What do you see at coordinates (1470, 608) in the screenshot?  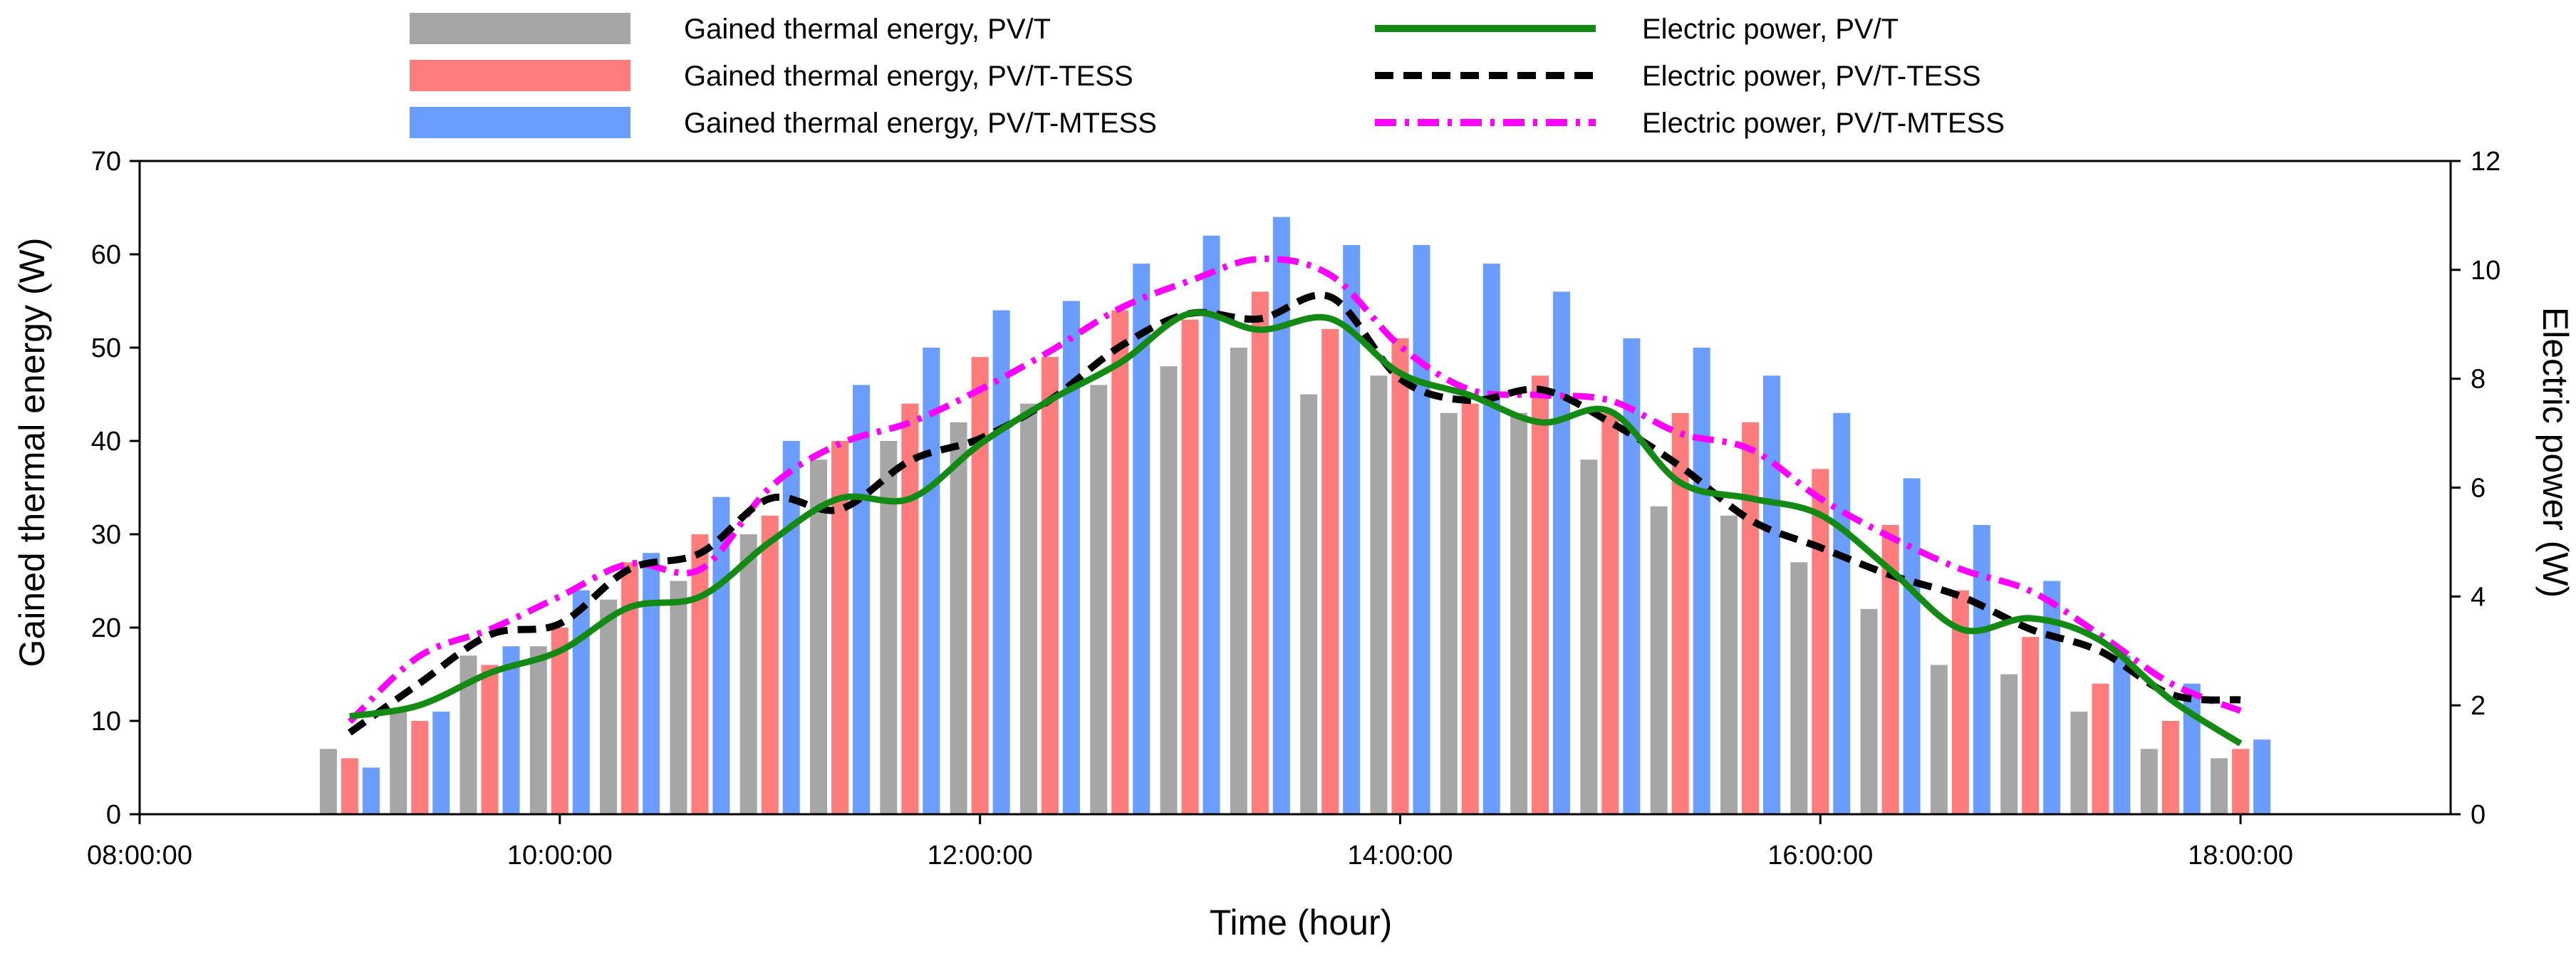 I see `bar-series-2-14:20` at bounding box center [1470, 608].